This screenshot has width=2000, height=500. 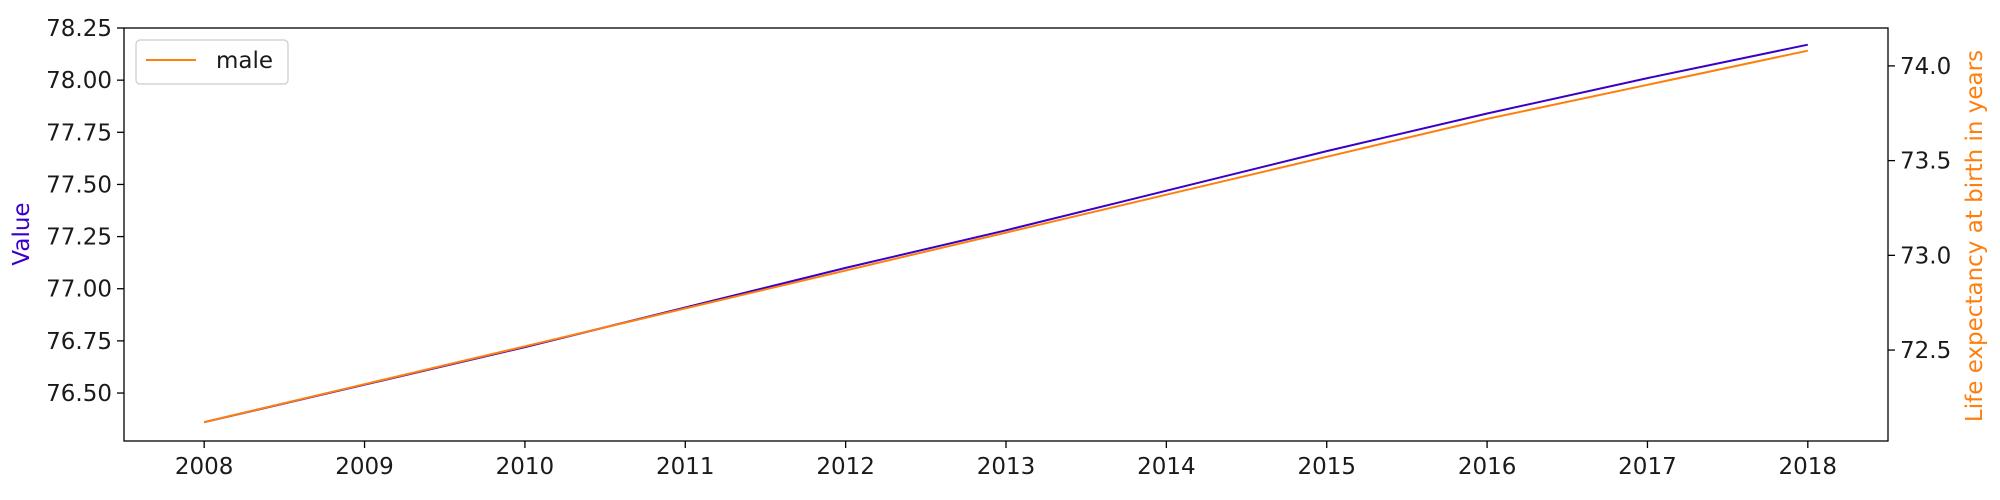 What do you see at coordinates (79, 342) in the screenshot?
I see `left-y-tick-label: 76.75` at bounding box center [79, 342].